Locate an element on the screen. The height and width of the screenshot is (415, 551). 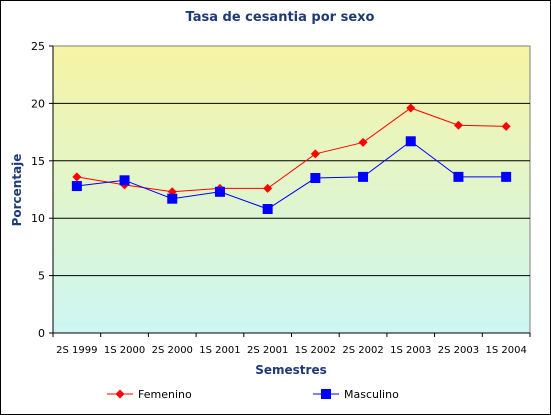
y-tick-label: 25 is located at coordinates (38, 46).